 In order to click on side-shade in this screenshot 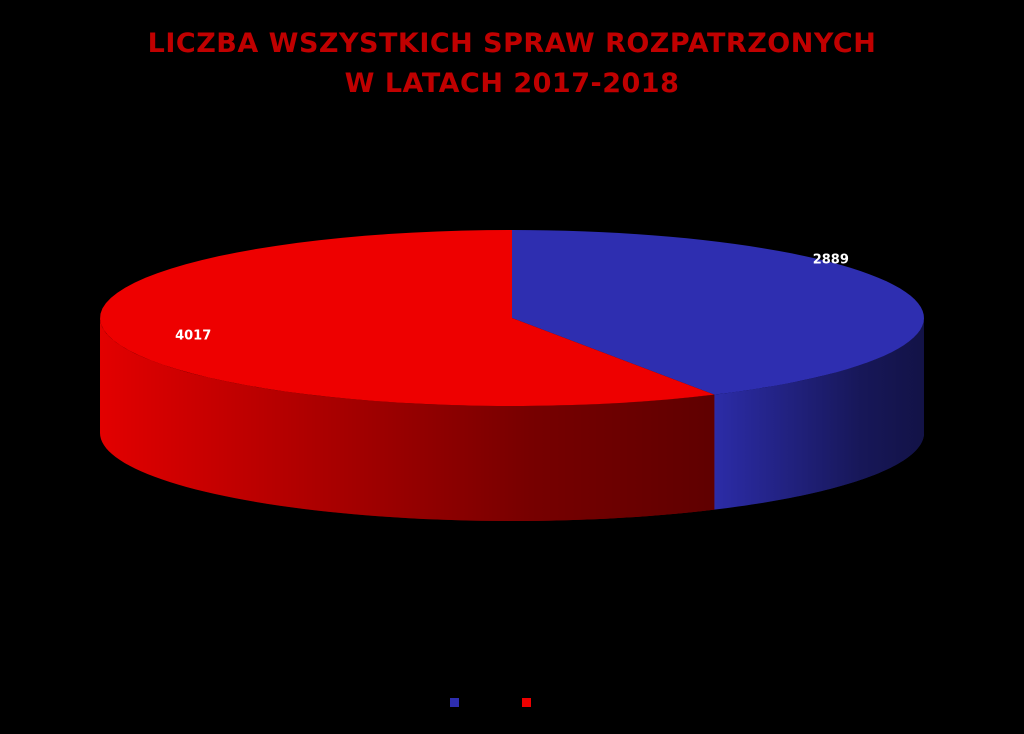, I will do `click(819, 414)`.